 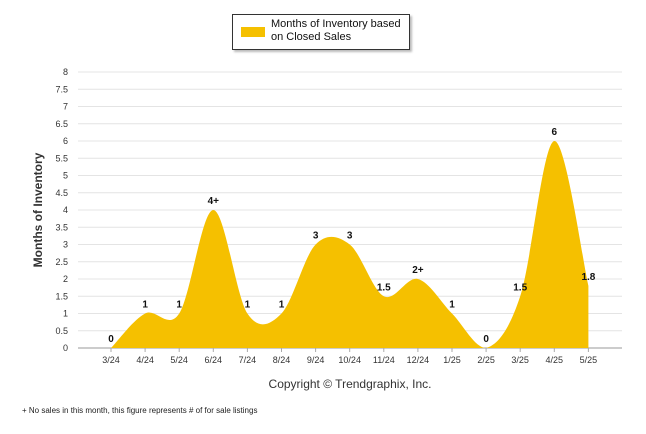 I want to click on y-tick-label: 6, so click(x=65, y=141).